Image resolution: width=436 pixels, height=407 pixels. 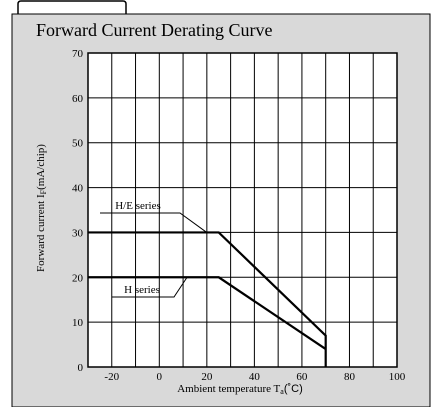 What do you see at coordinates (207, 313) in the screenshot?
I see `series-line-h` at bounding box center [207, 313].